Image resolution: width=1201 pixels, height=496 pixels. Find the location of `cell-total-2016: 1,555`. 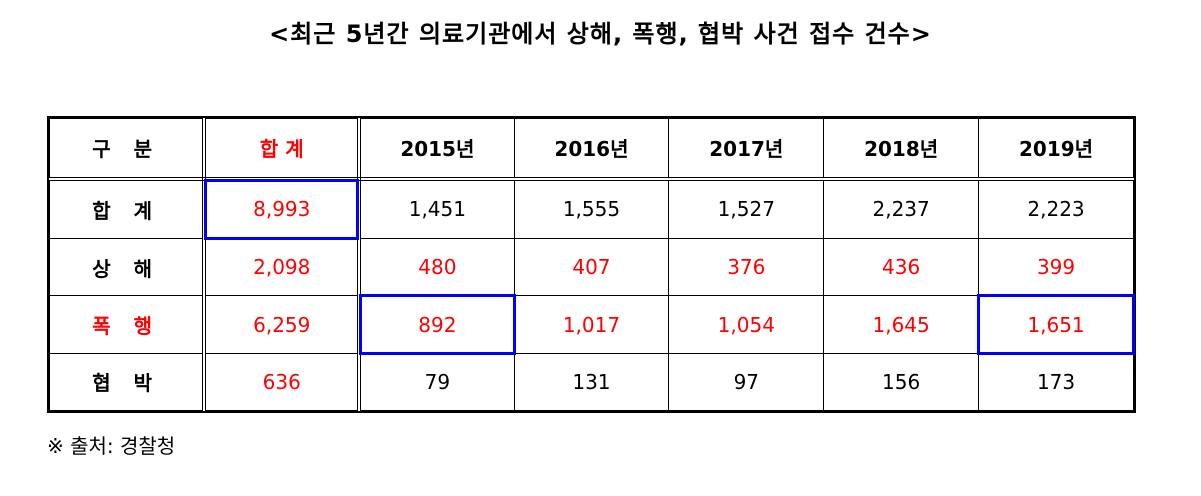

cell-total-2016: 1,555 is located at coordinates (591, 209).